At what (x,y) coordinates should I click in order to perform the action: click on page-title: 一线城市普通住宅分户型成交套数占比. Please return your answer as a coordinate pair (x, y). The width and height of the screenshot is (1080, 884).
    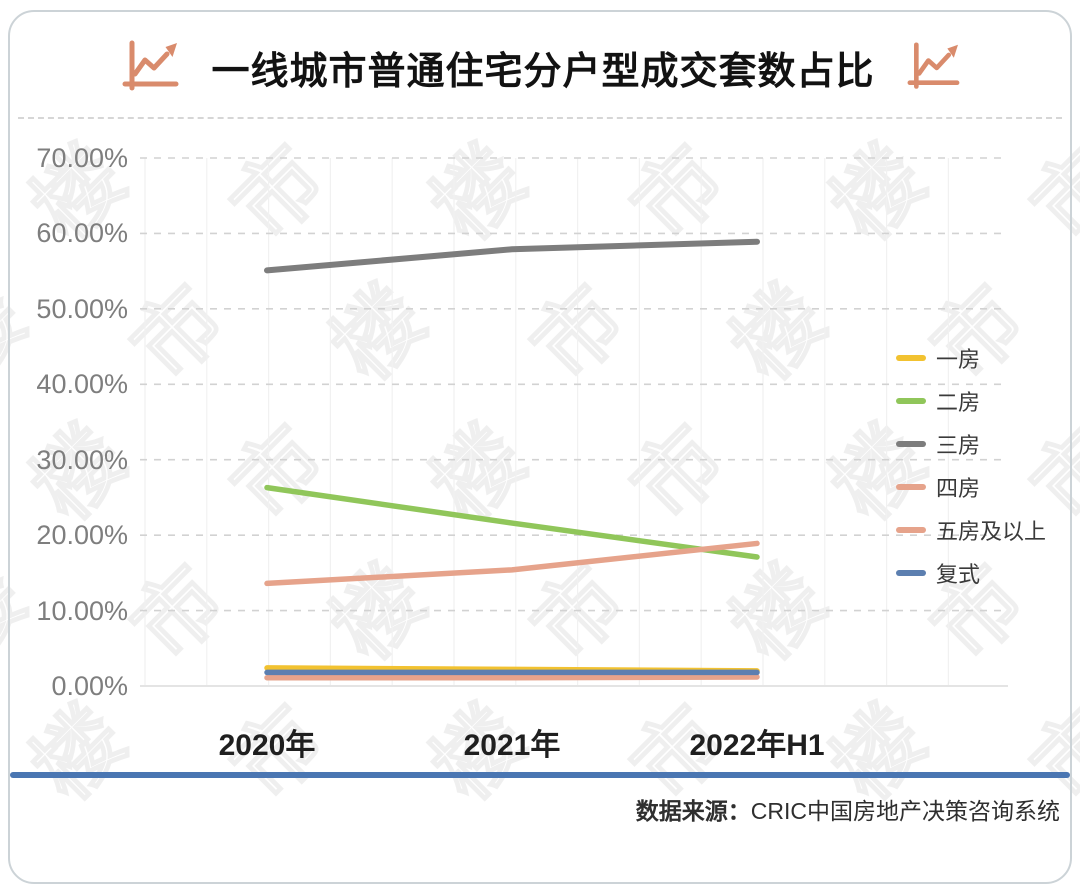
    Looking at the image, I should click on (542, 67).